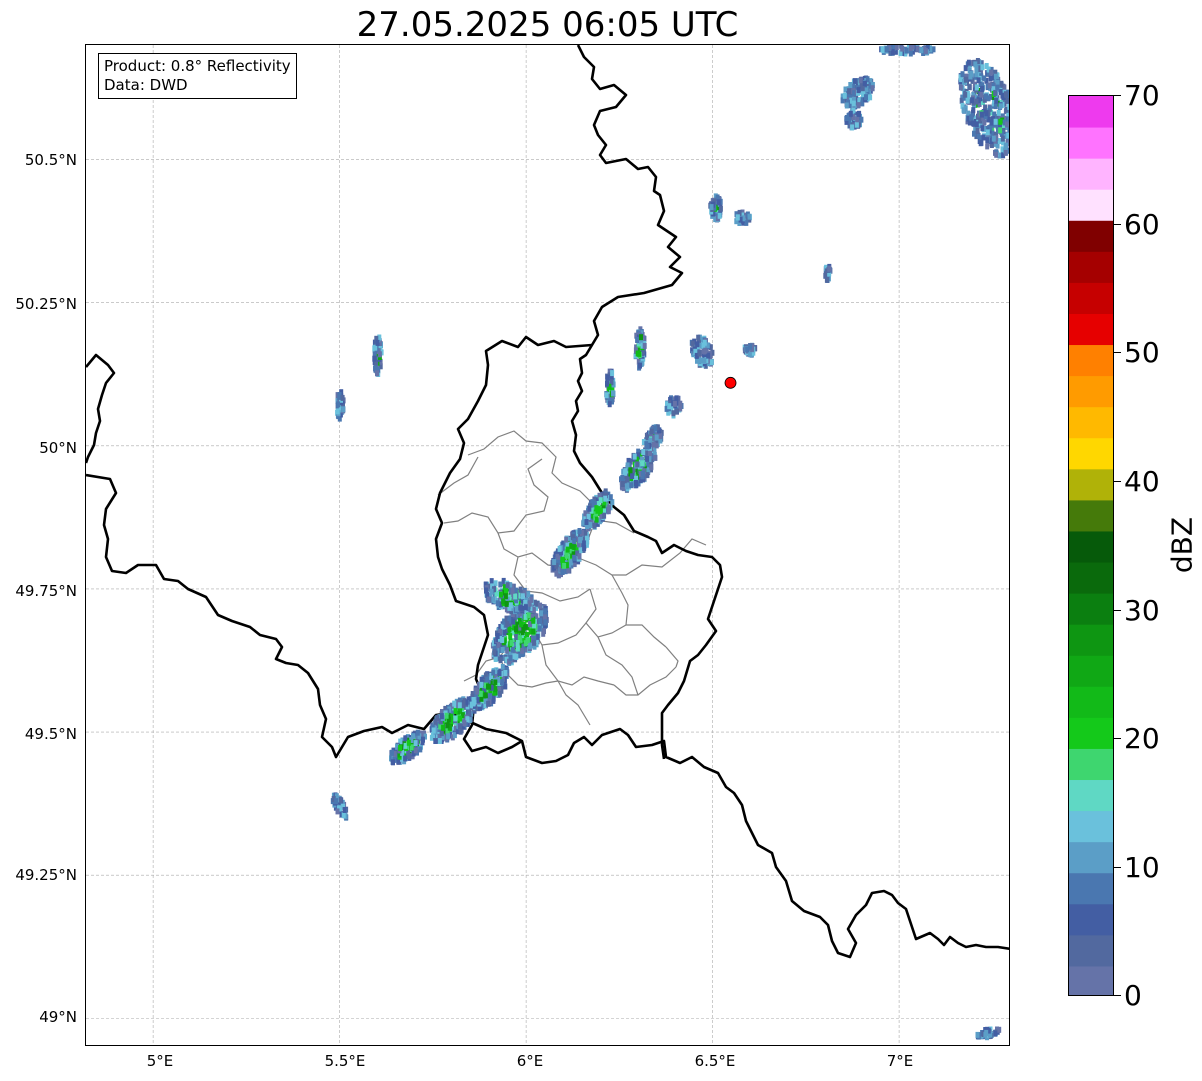 The height and width of the screenshot is (1081, 1202). What do you see at coordinates (1133, 995) in the screenshot?
I see `colorbar-label-0: 0` at bounding box center [1133, 995].